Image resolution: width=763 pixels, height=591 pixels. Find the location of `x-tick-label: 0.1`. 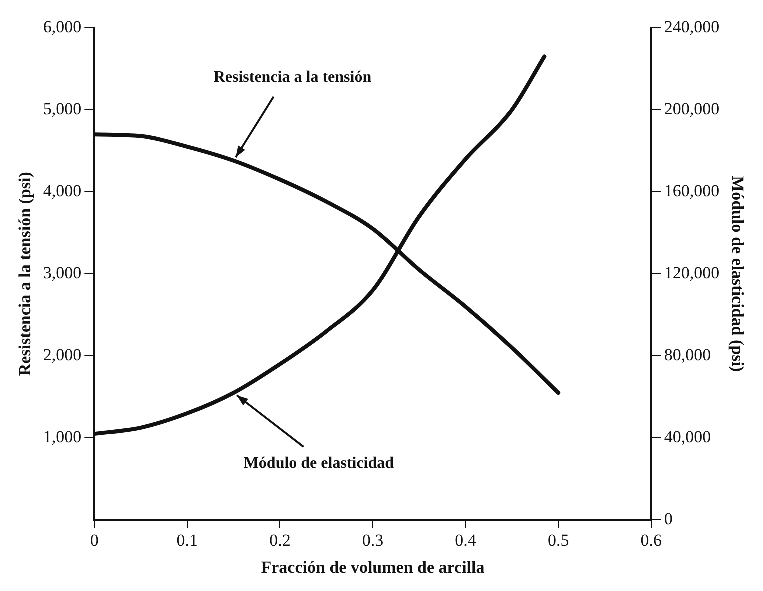

x-tick-label: 0.1 is located at coordinates (187, 540).